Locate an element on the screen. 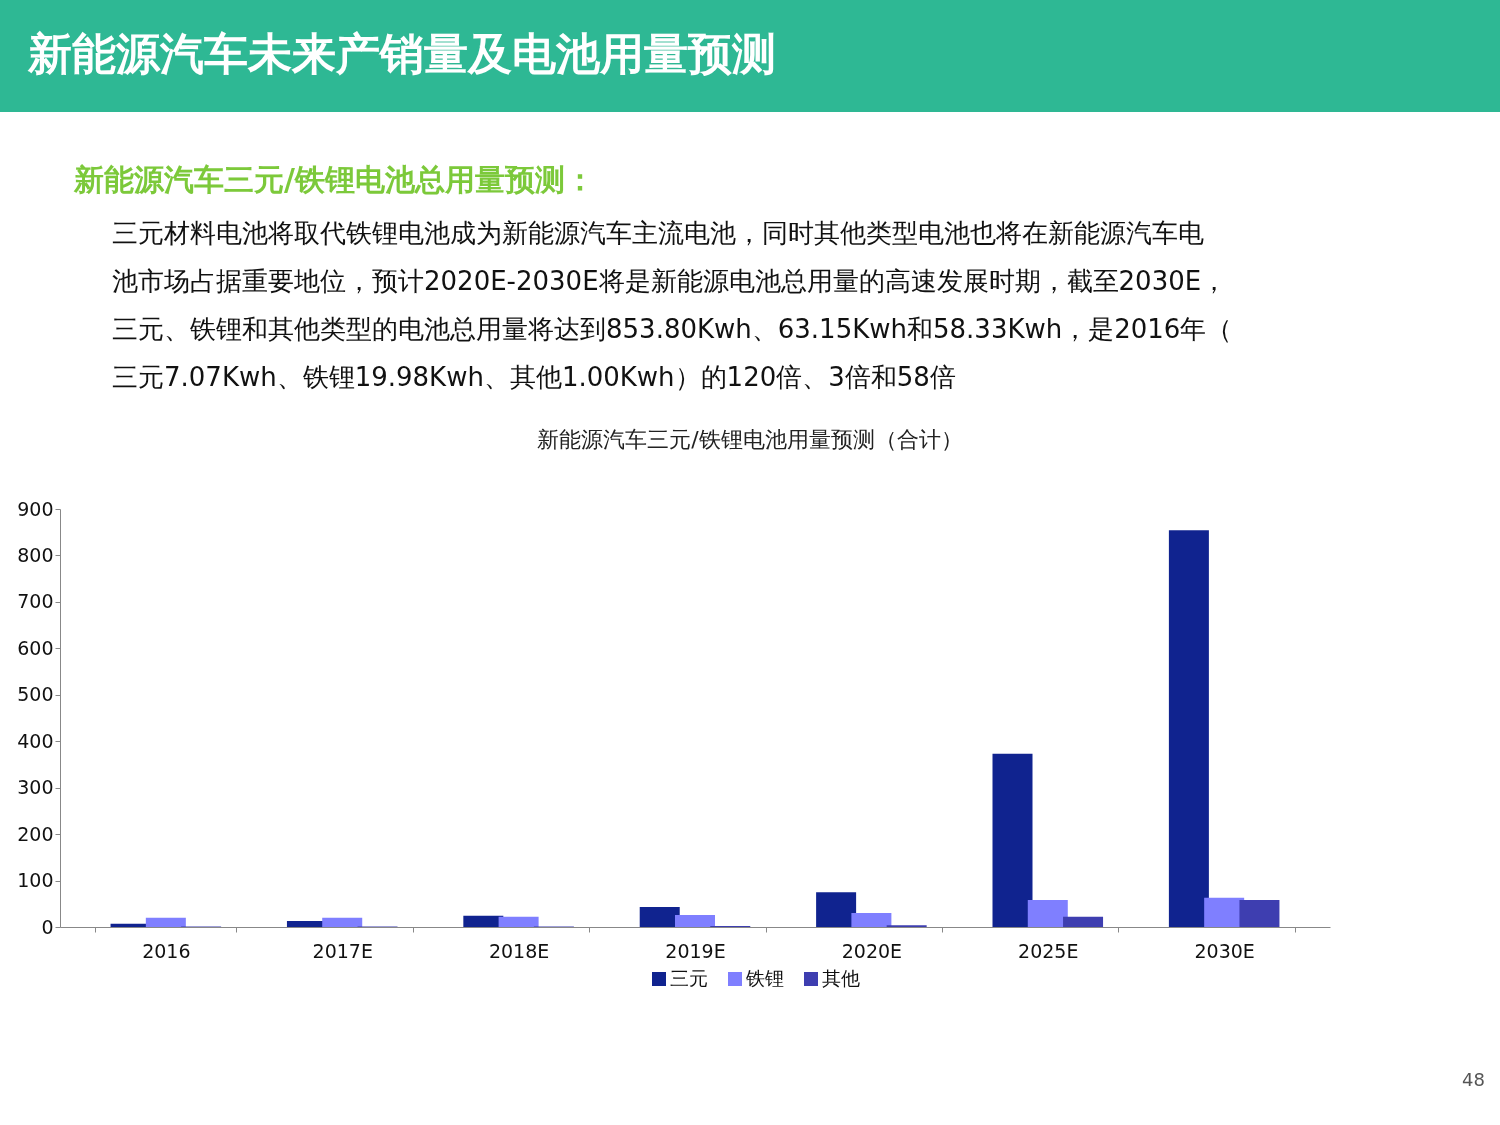 This screenshot has height=1125, width=1500. text: 新能源汽车未来产销量及电池用量预测 is located at coordinates (401, 53).